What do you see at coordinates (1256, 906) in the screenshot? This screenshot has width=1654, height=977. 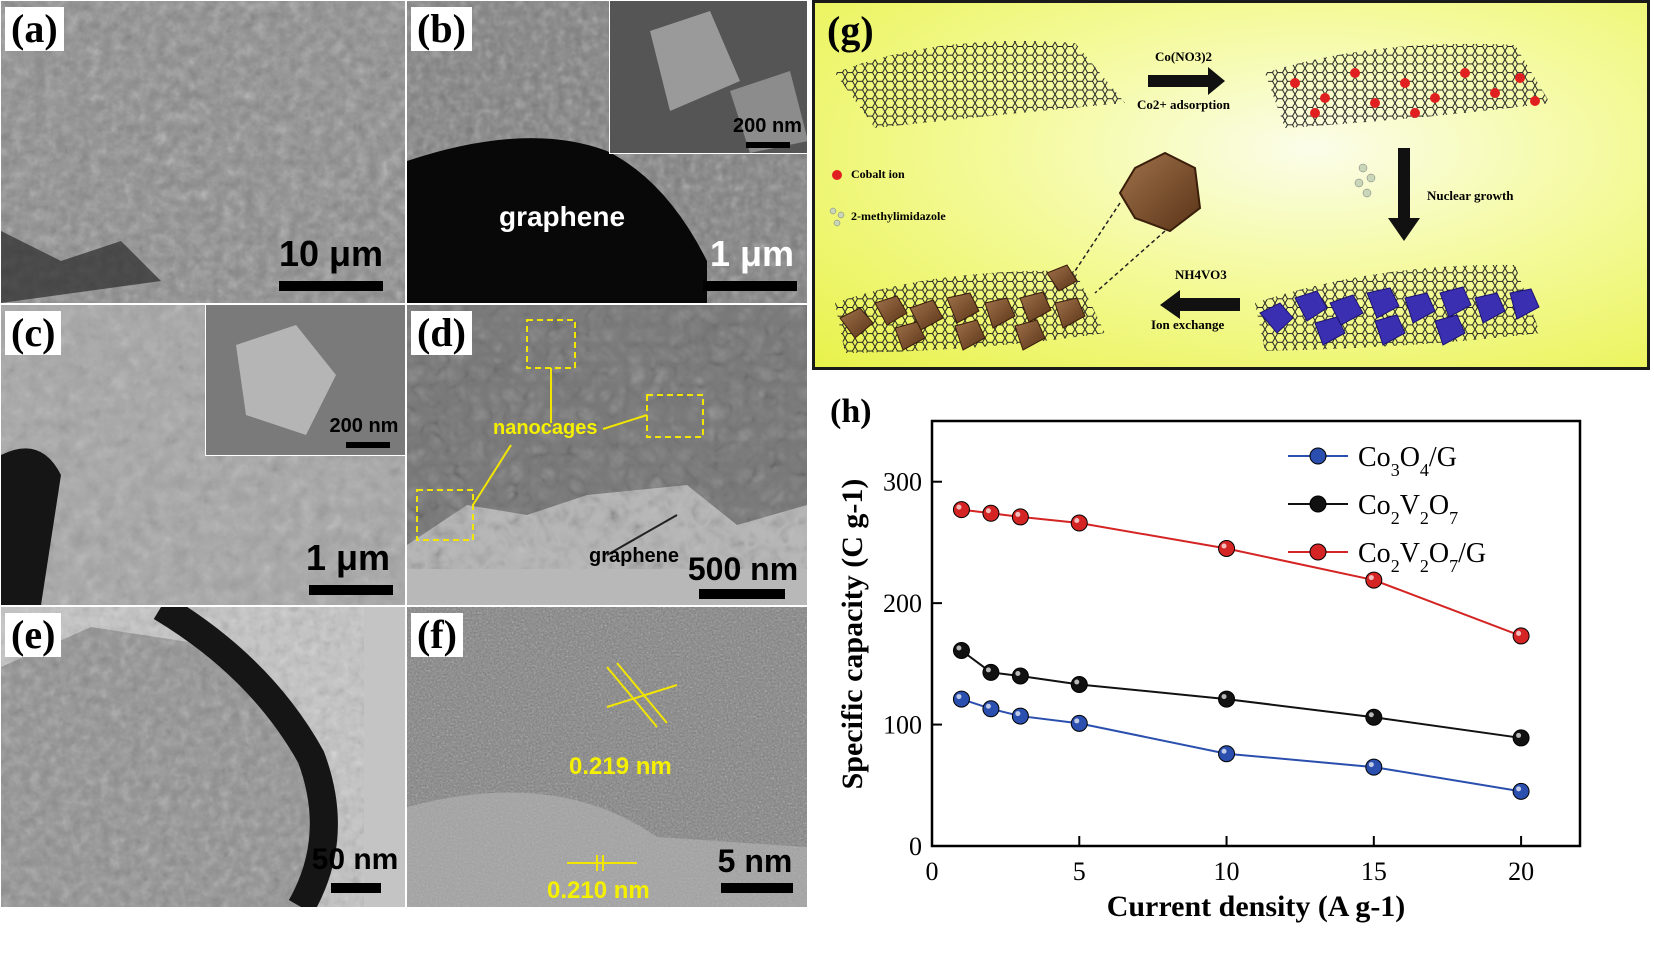 I see `x-axis-title: Current density (A g-1)` at bounding box center [1256, 906].